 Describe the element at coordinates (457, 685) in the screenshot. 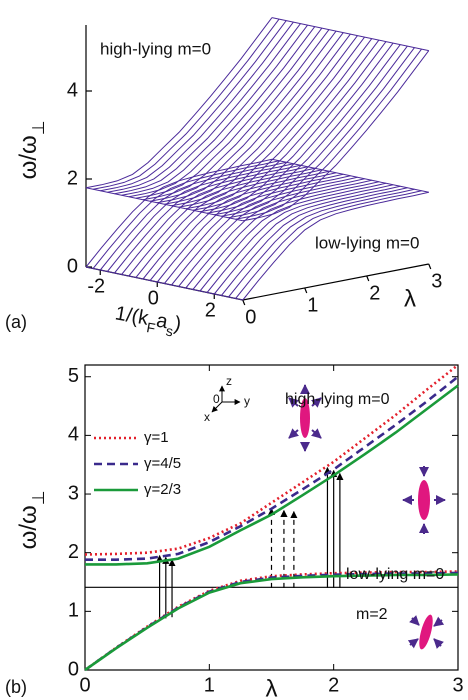

I see `x-tick-label: 3` at that location.